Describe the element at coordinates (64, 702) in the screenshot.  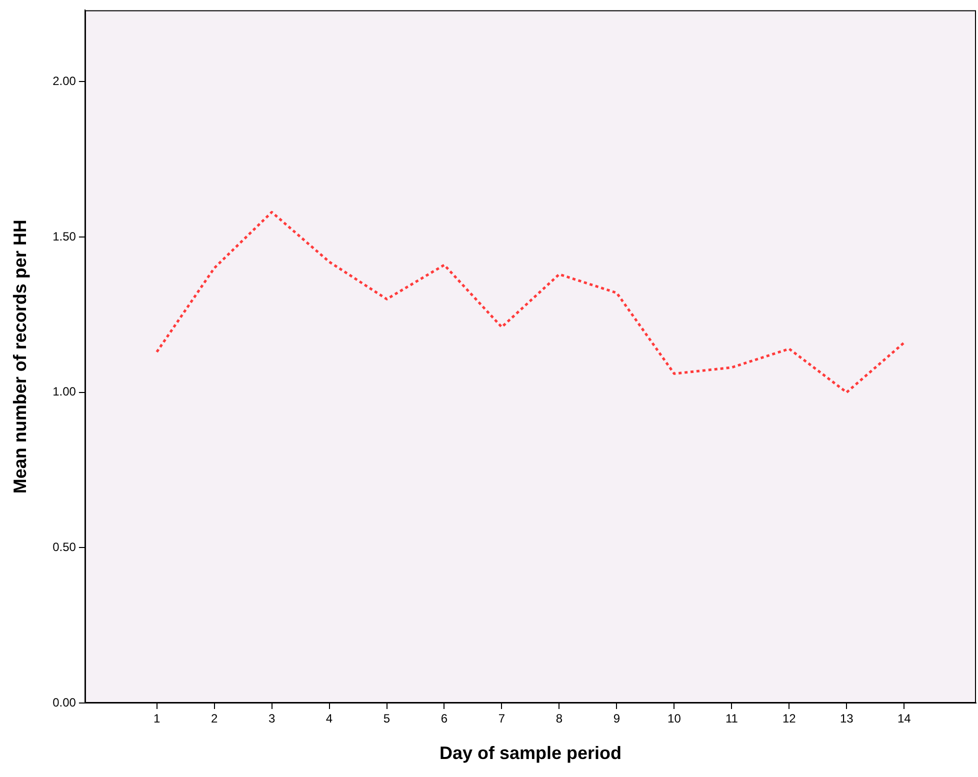
I see `y-tick-label: 0.00` at that location.